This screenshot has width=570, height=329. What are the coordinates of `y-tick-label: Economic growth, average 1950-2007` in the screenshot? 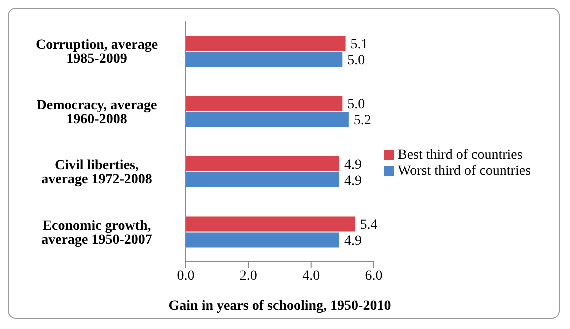 It's located at (97, 233).